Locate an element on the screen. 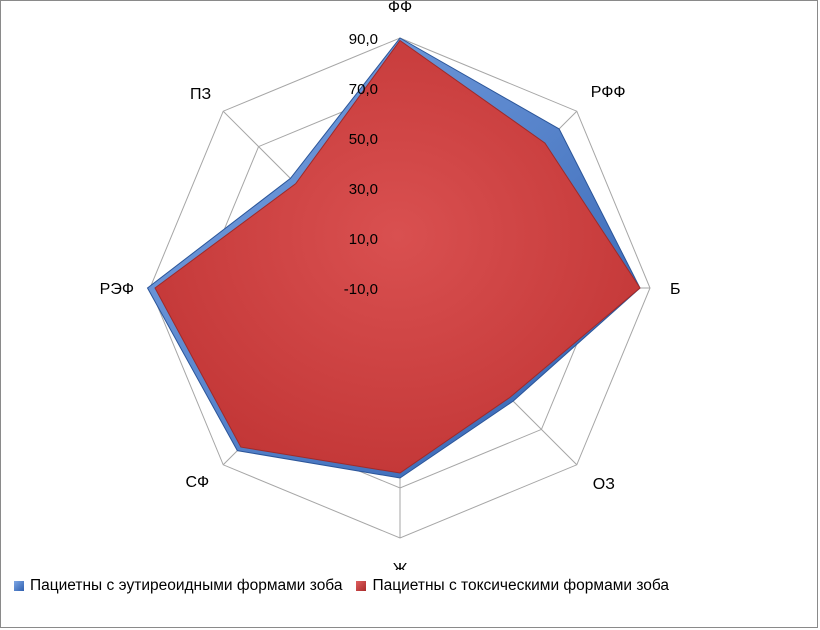 Image resolution: width=820 pixels, height=630 pixels. category-label: СФ is located at coordinates (198, 482).